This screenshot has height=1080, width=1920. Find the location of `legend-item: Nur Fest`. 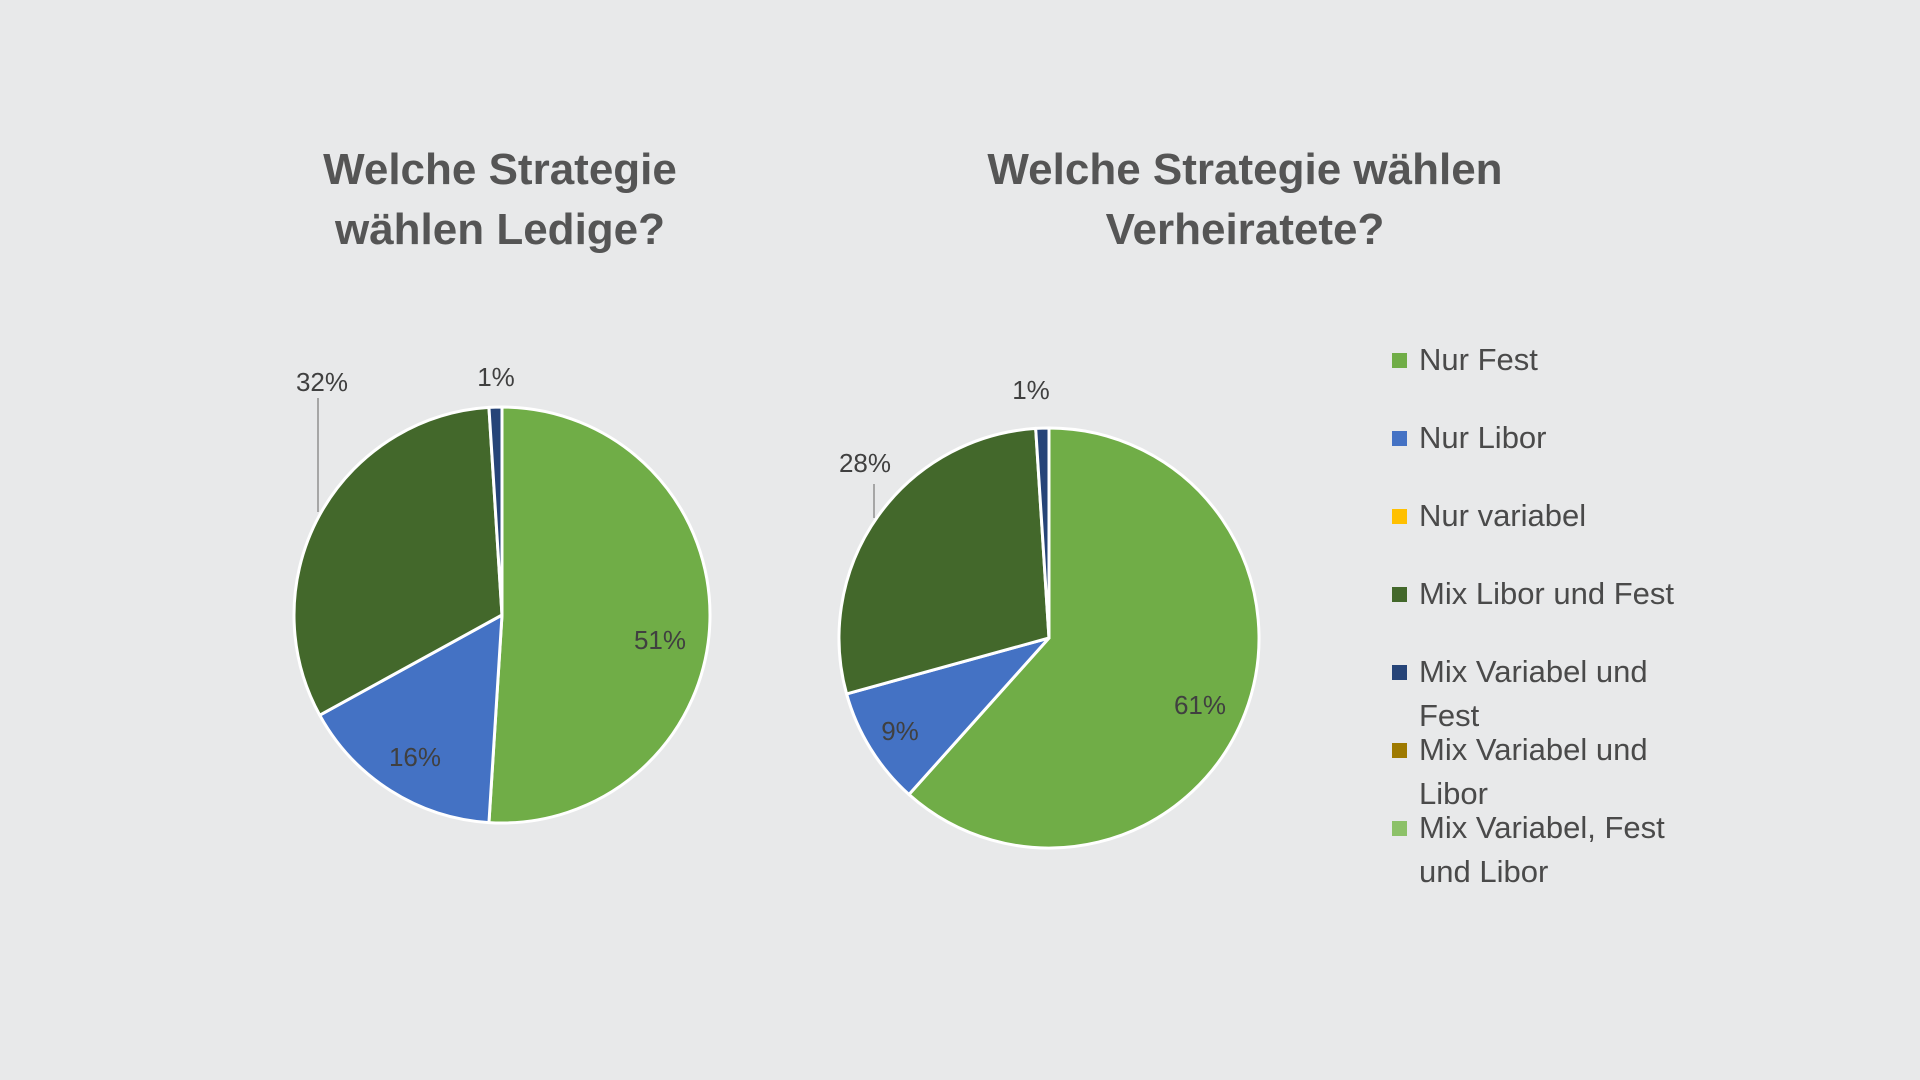

legend-item: Nur Fest is located at coordinates (1552, 377).